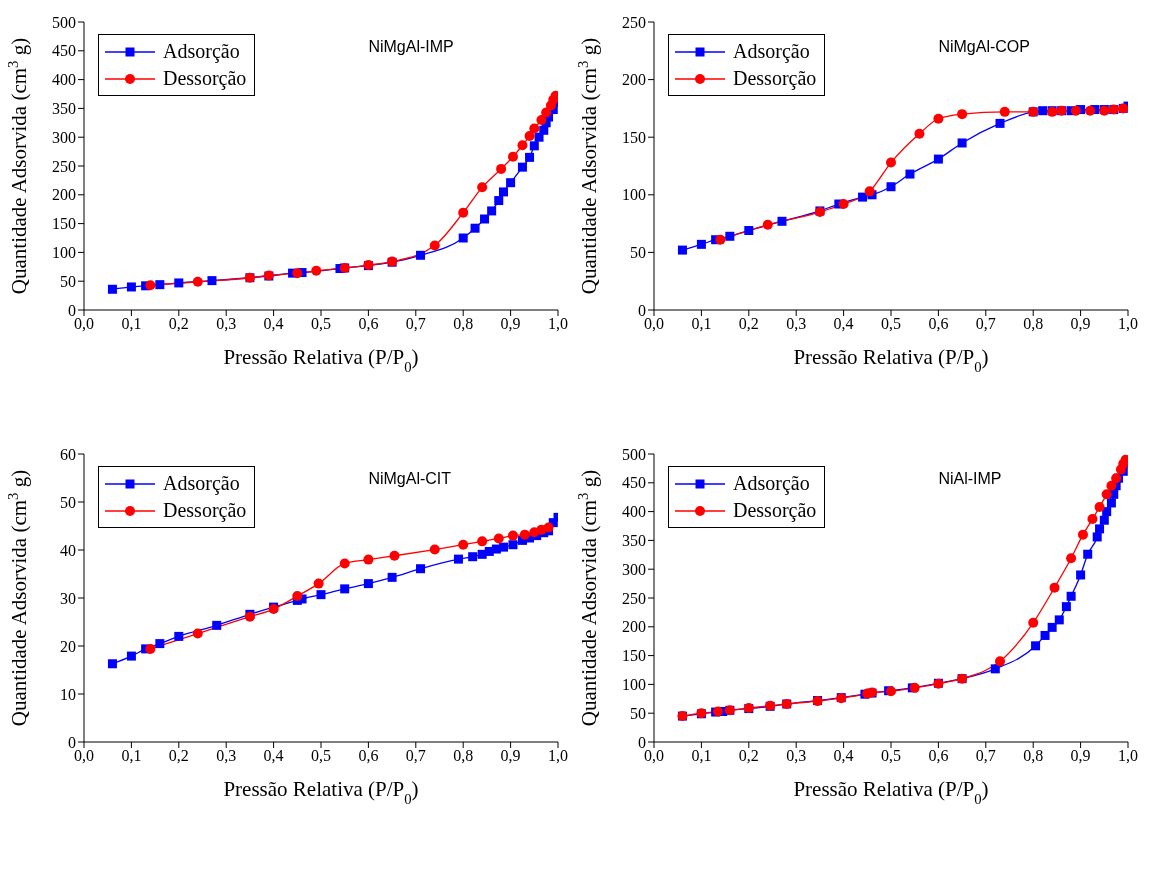  Describe the element at coordinates (68, 646) in the screenshot. I see `y-tick-label: 20` at that location.